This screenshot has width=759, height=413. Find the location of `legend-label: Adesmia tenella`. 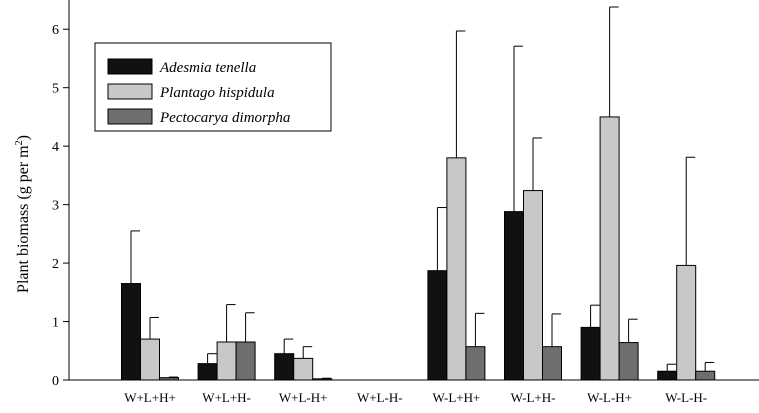

legend-label: Adesmia tenella is located at coordinates (207, 68).